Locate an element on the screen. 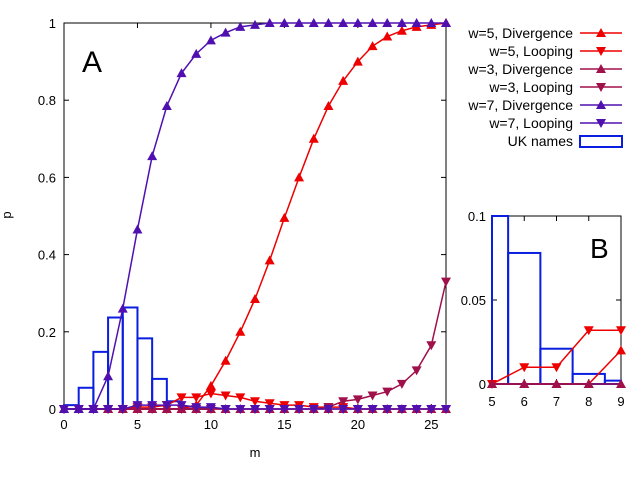 The image size is (640, 485). x-tick-label: 20 is located at coordinates (358, 424).